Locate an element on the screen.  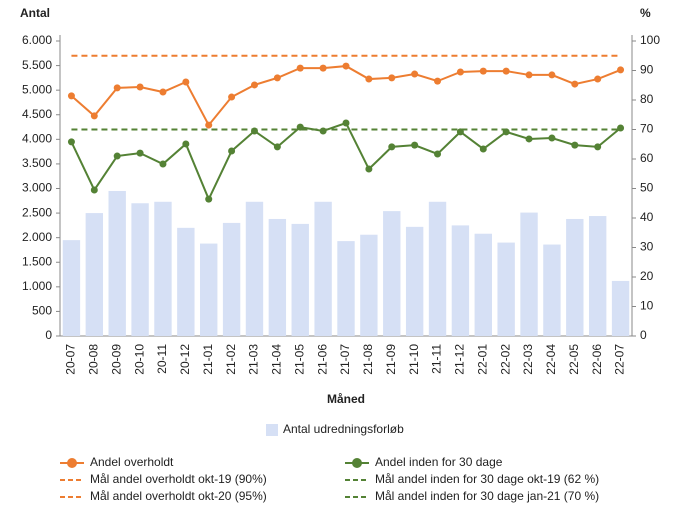
legend-label: Antal udredningsforløb is located at coordinates (343, 429).